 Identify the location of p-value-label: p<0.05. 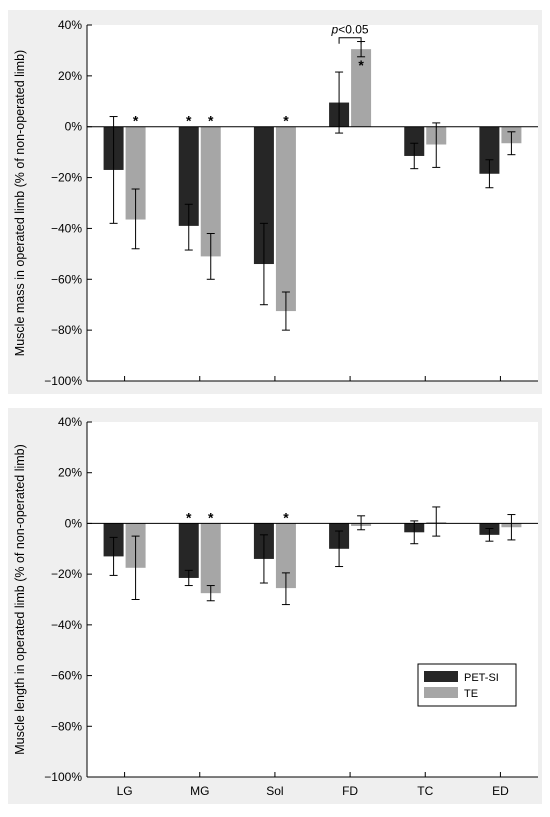
(350, 30).